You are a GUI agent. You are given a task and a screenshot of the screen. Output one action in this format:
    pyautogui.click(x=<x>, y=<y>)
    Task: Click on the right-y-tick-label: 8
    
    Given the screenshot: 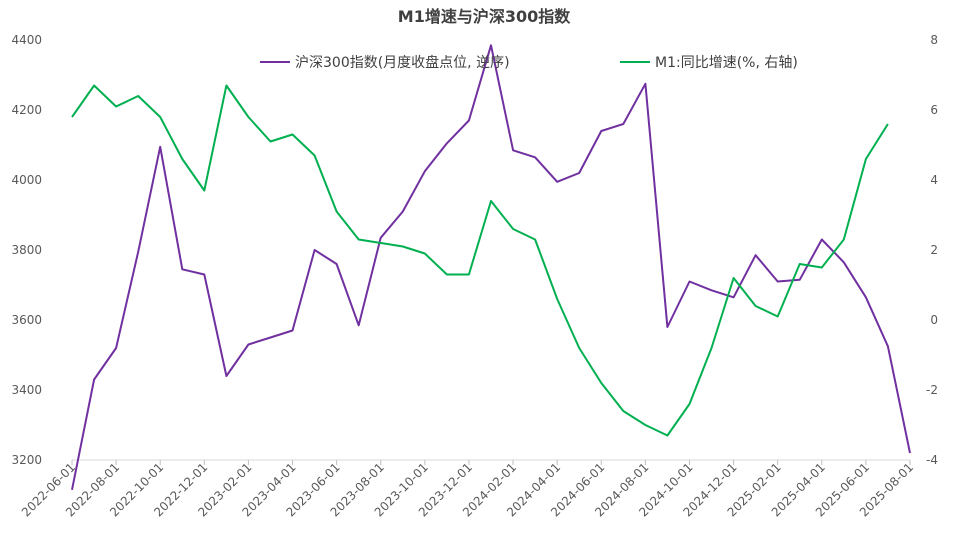 What is the action you would take?
    pyautogui.click(x=934, y=40)
    